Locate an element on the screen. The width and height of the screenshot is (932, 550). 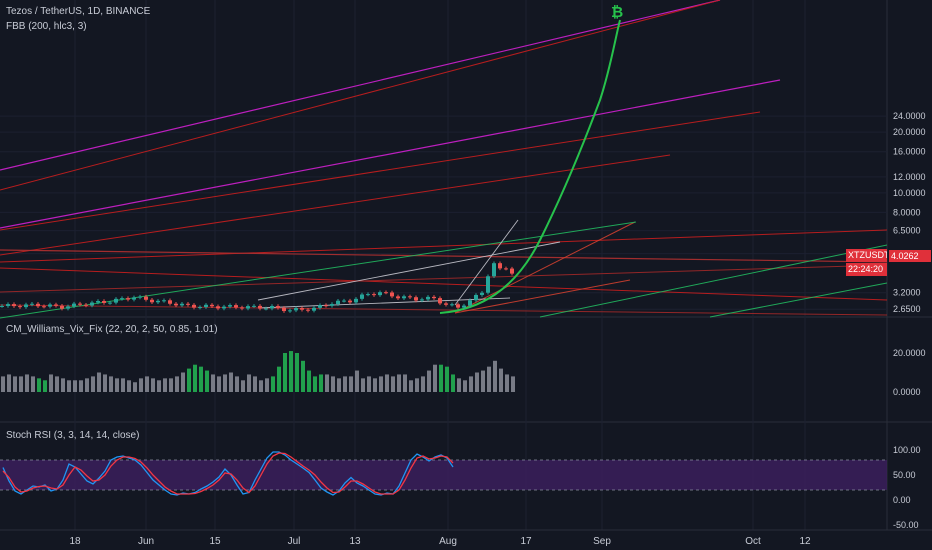
rsi-band is located at coordinates (443, 475).